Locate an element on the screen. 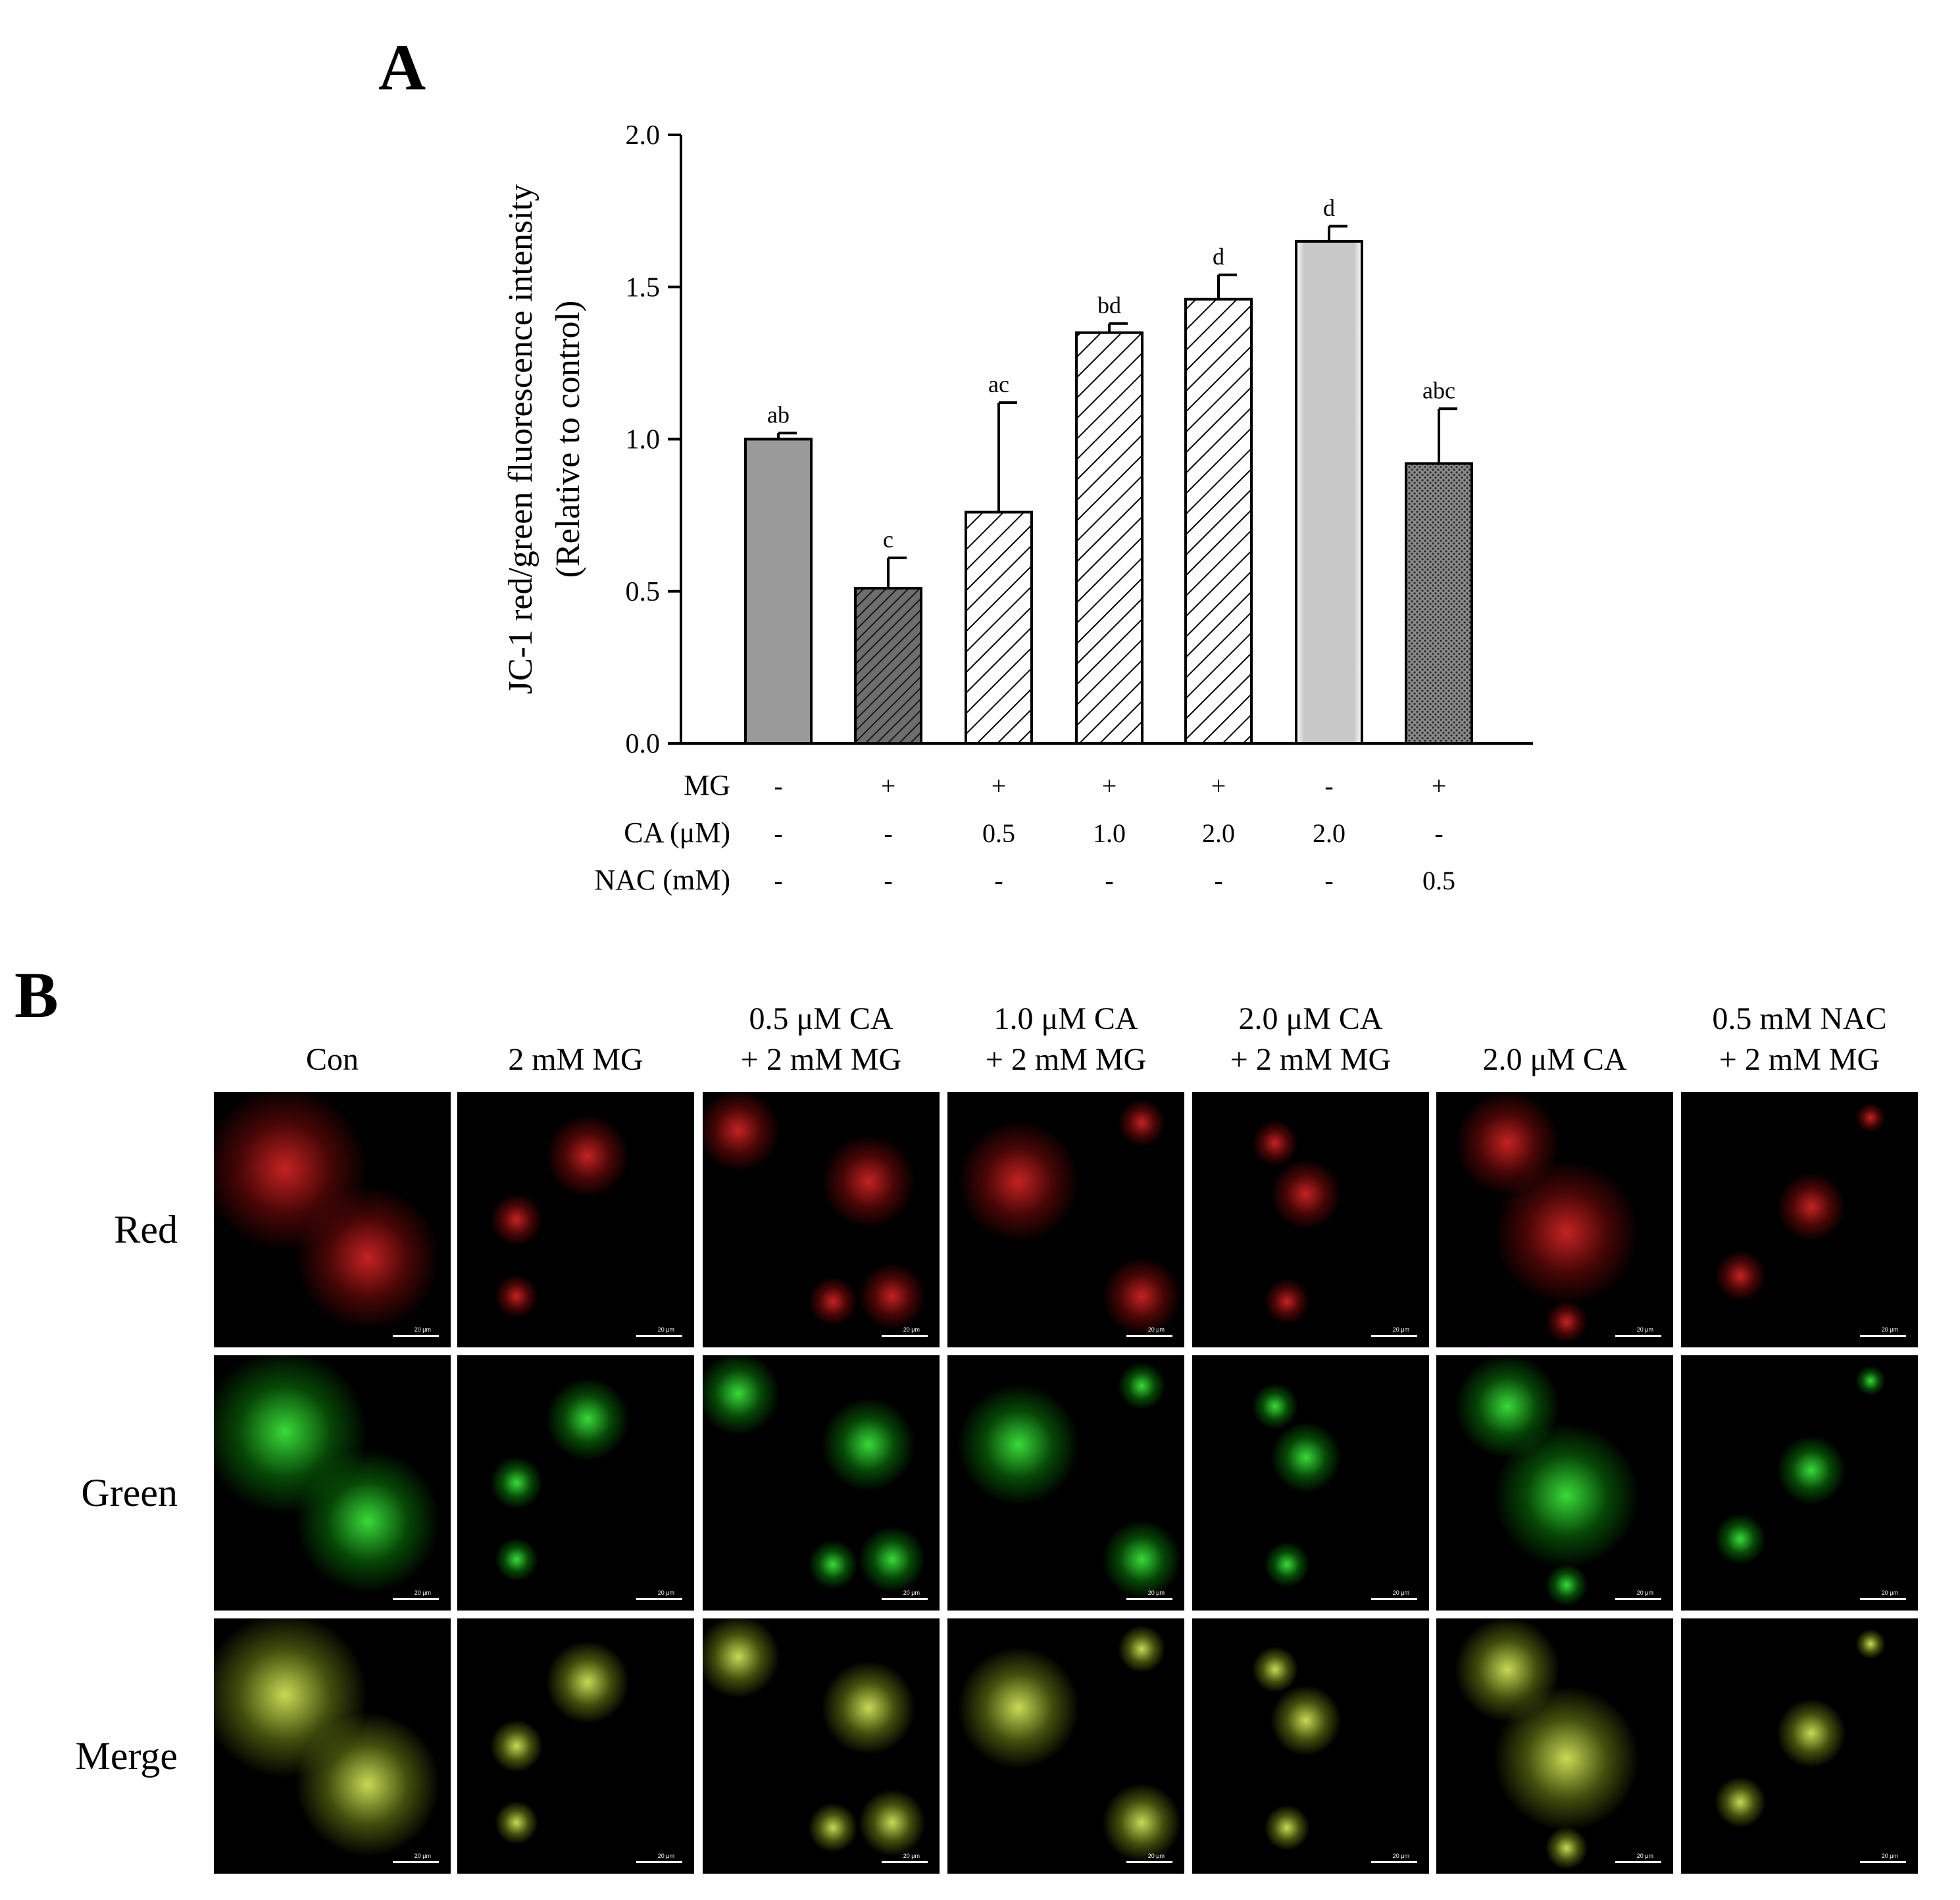 The width and height of the screenshot is (1960, 1900). row-label-red: Red is located at coordinates (146, 1229).